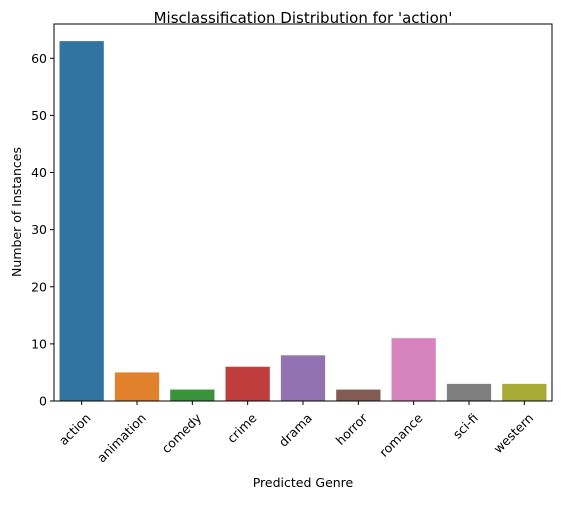  What do you see at coordinates (75, 429) in the screenshot?
I see `x-tick-label-action: action` at bounding box center [75, 429].